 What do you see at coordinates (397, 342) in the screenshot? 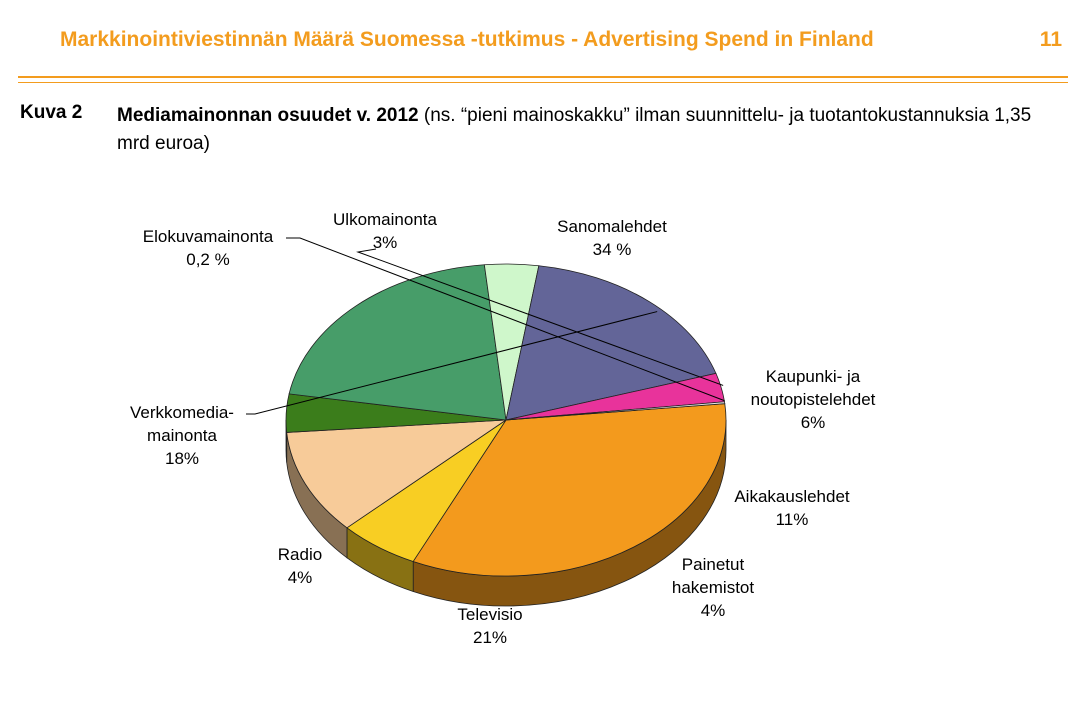
I see `slice-televisio` at bounding box center [397, 342].